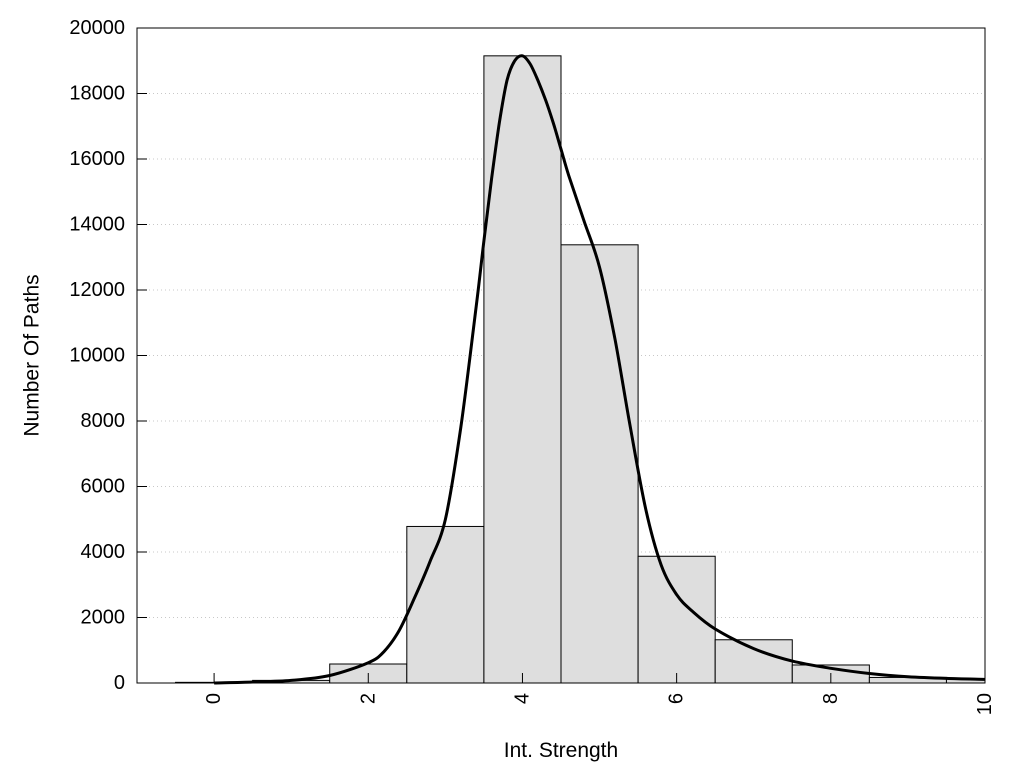 Image resolution: width=1024 pixels, height=768 pixels. Describe the element at coordinates (97, 28) in the screenshot. I see `y-tick-label: 20000` at that location.